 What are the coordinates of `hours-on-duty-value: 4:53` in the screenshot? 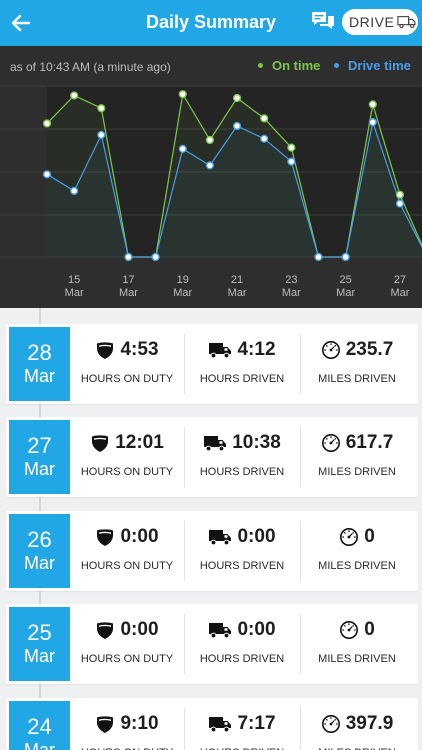 It's located at (139, 349).